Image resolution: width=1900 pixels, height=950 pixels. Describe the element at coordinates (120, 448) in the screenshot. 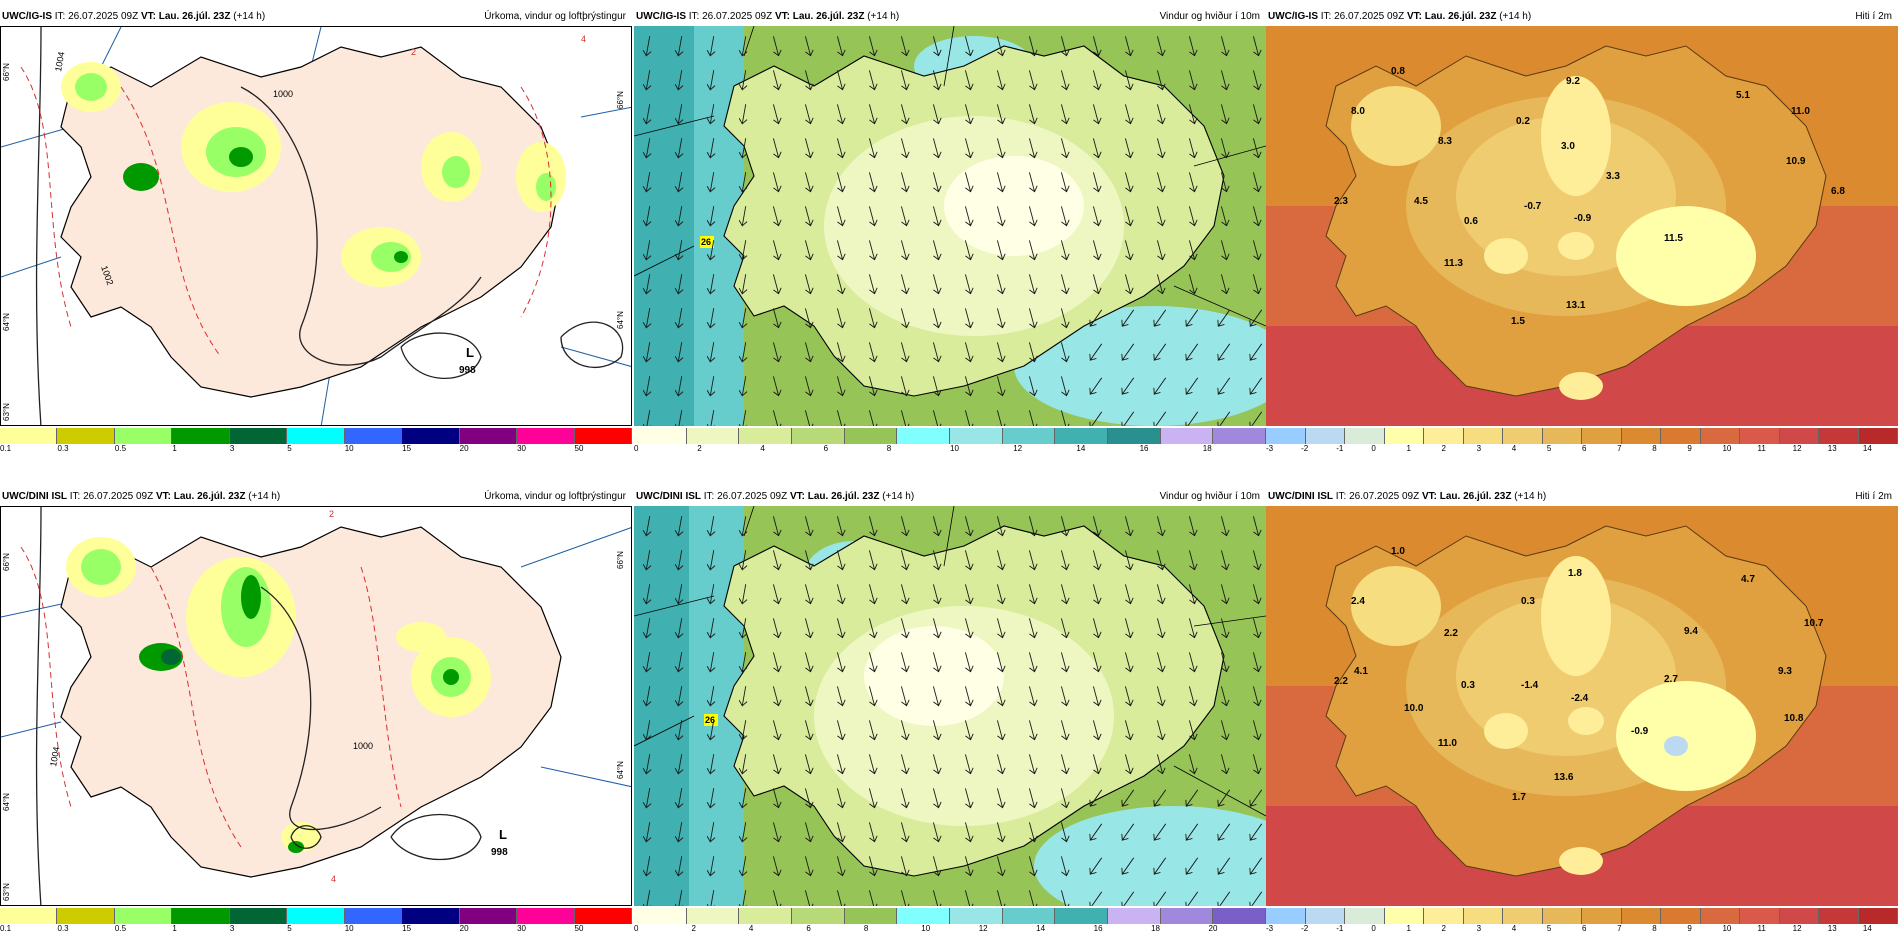

I see `legend-tick-label: 0.5` at that location.